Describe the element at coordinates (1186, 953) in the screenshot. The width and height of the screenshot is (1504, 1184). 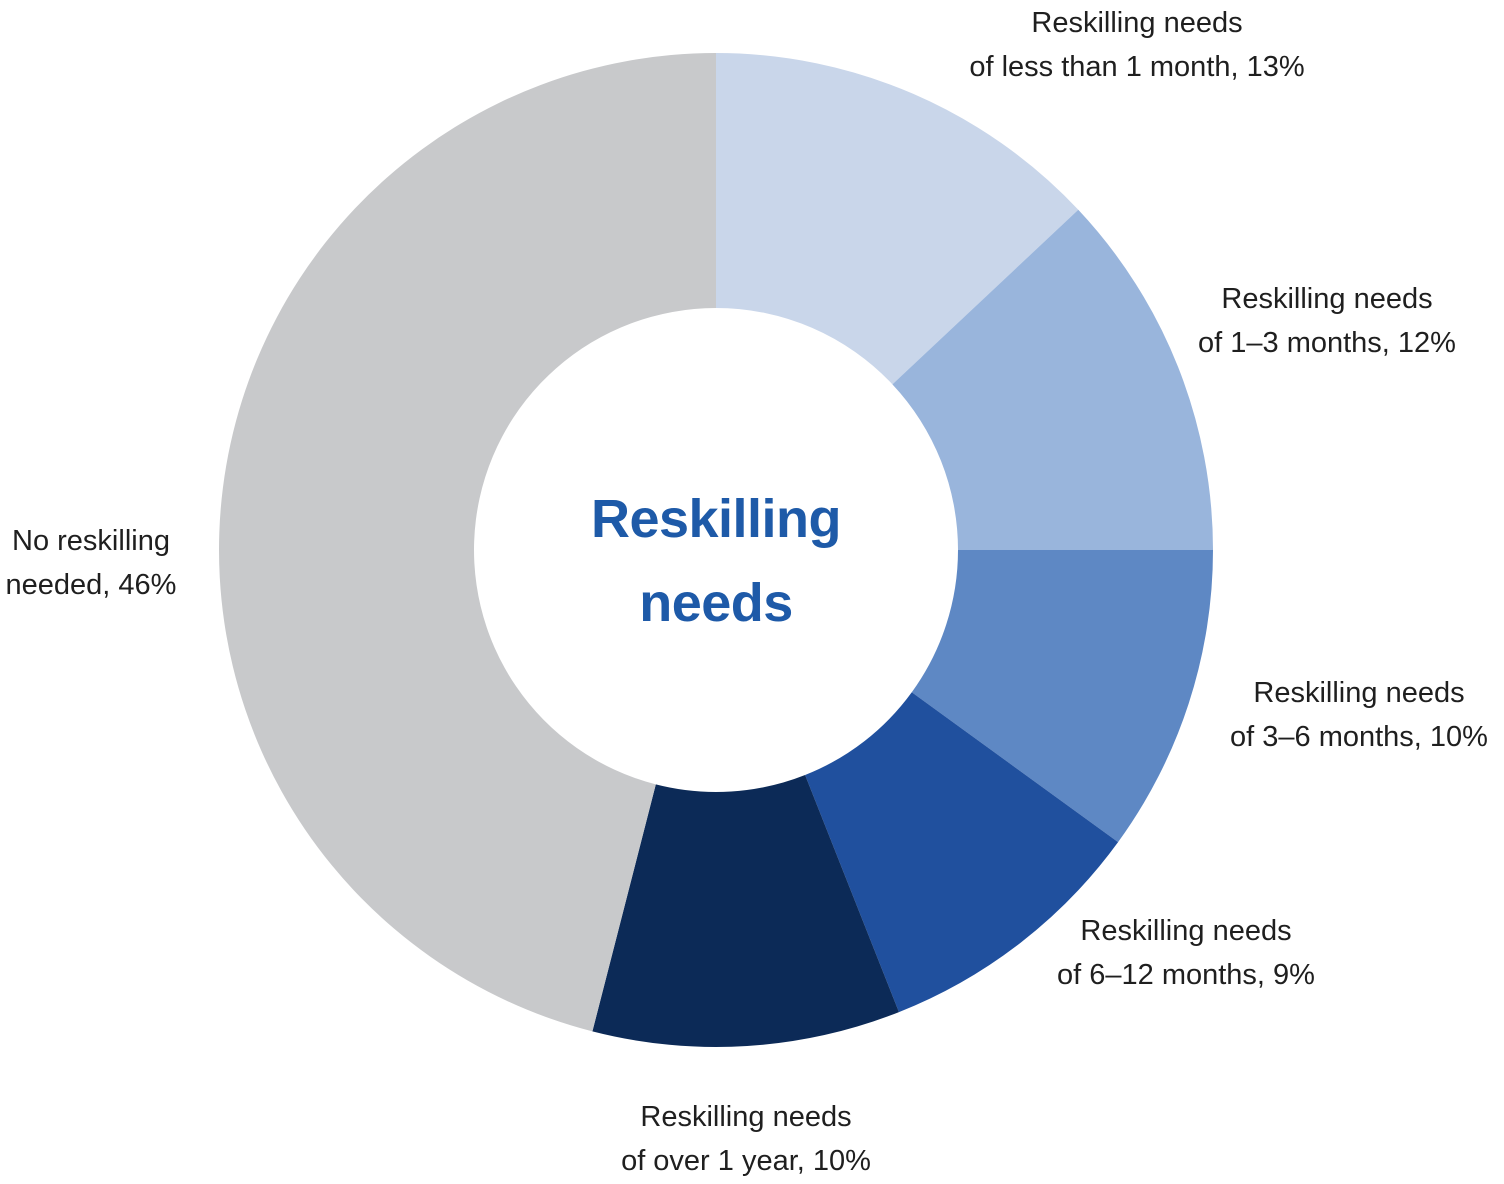
I see `segment-label-6-12-months: Reskilling needs of 6–12 months, 9%` at that location.